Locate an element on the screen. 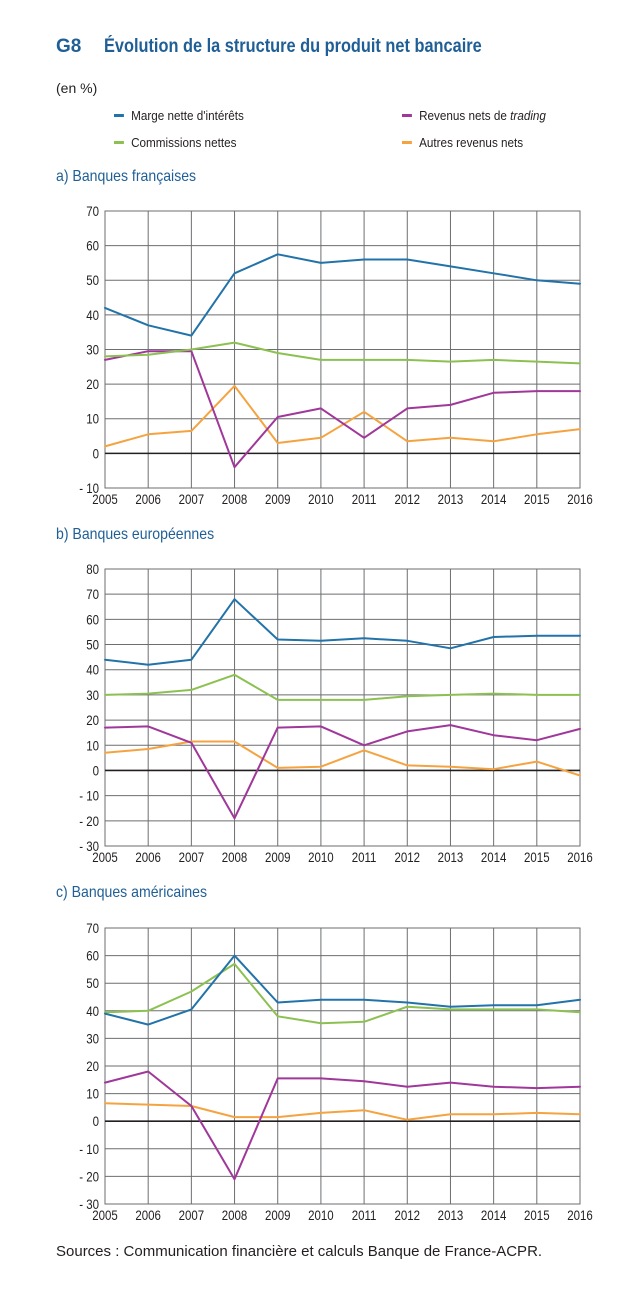 The width and height of the screenshot is (629, 1298). y-tick-label: 80 is located at coordinates (92, 569).